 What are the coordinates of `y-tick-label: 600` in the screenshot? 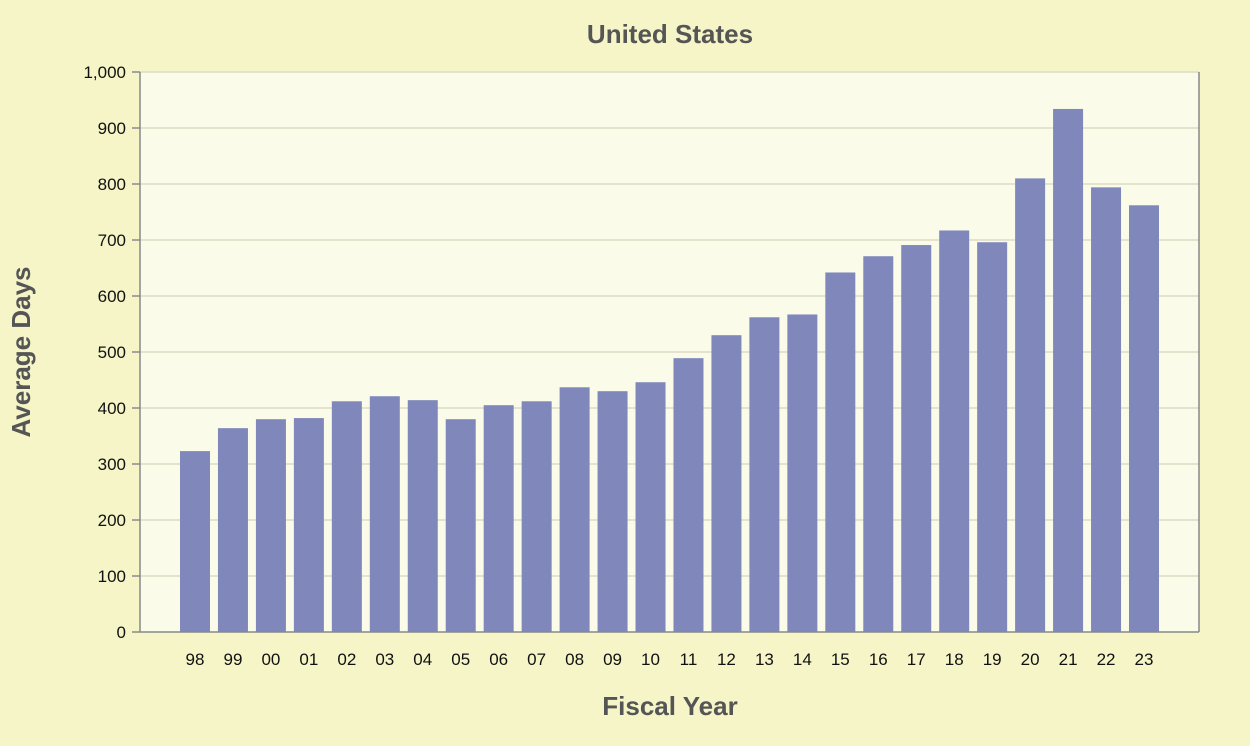 It's located at (112, 296).